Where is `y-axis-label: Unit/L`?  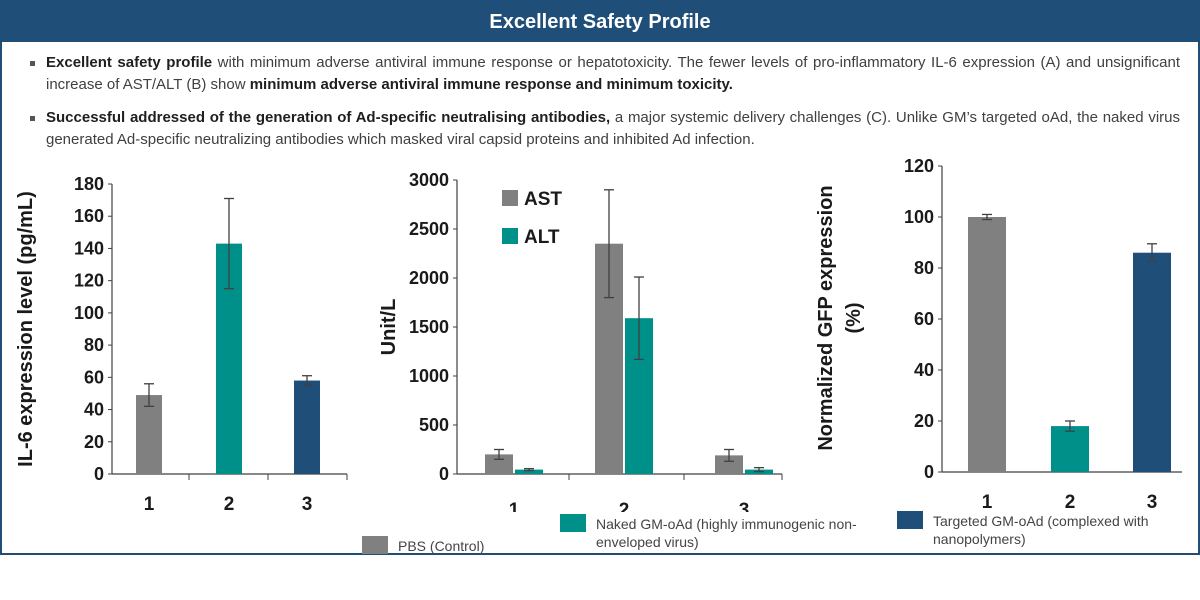 y-axis-label: Unit/L is located at coordinates (389, 327).